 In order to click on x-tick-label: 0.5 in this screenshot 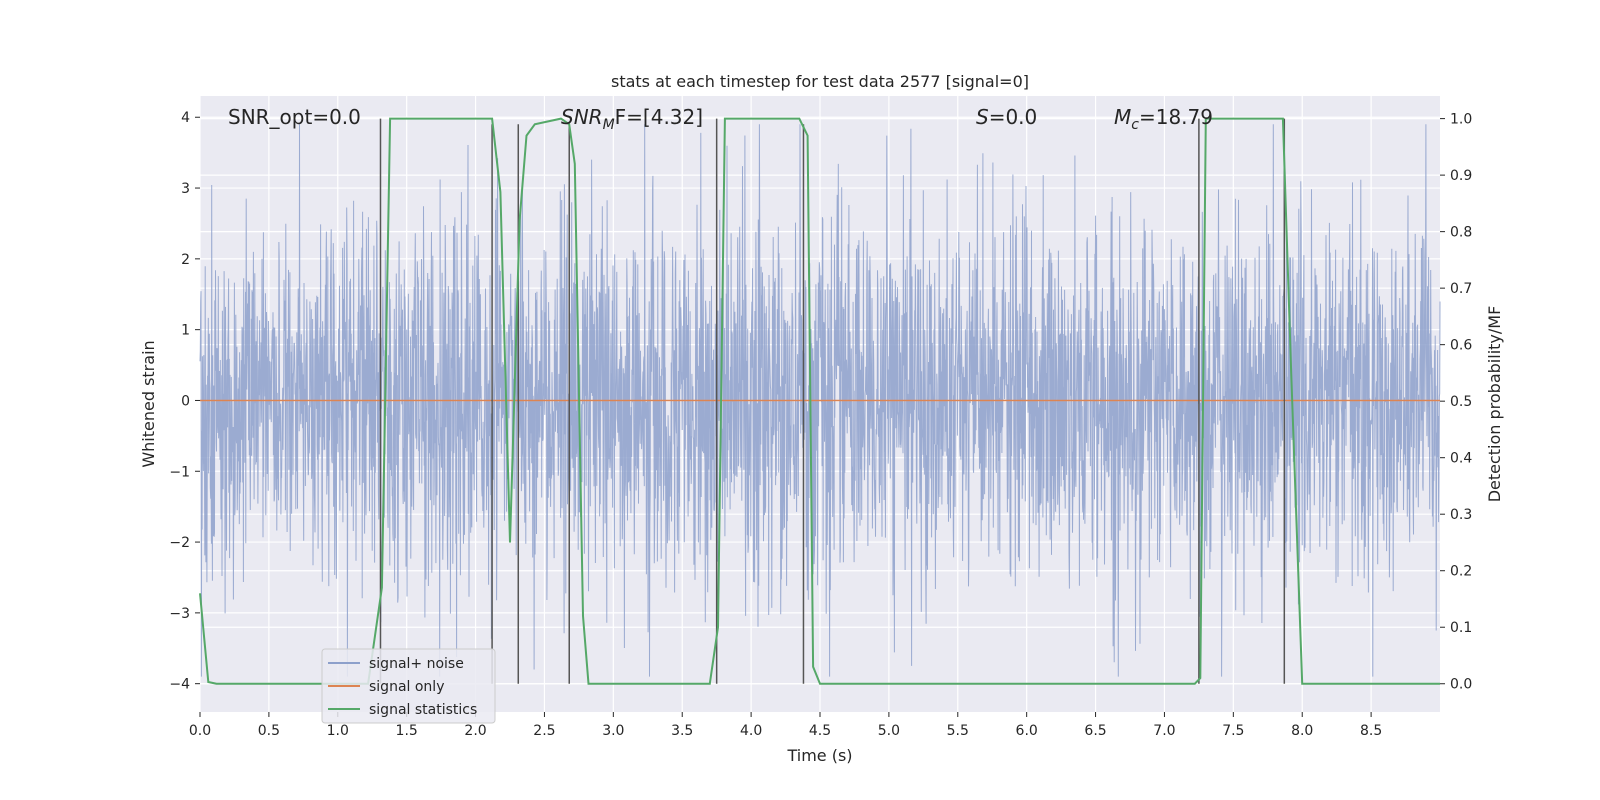, I will do `click(269, 731)`.